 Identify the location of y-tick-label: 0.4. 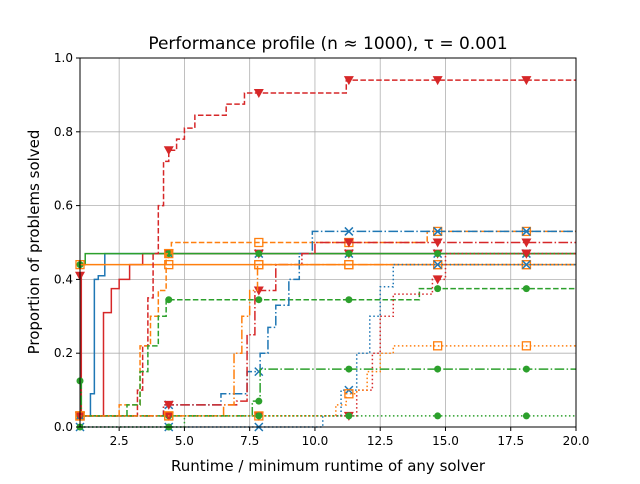
(63, 279).